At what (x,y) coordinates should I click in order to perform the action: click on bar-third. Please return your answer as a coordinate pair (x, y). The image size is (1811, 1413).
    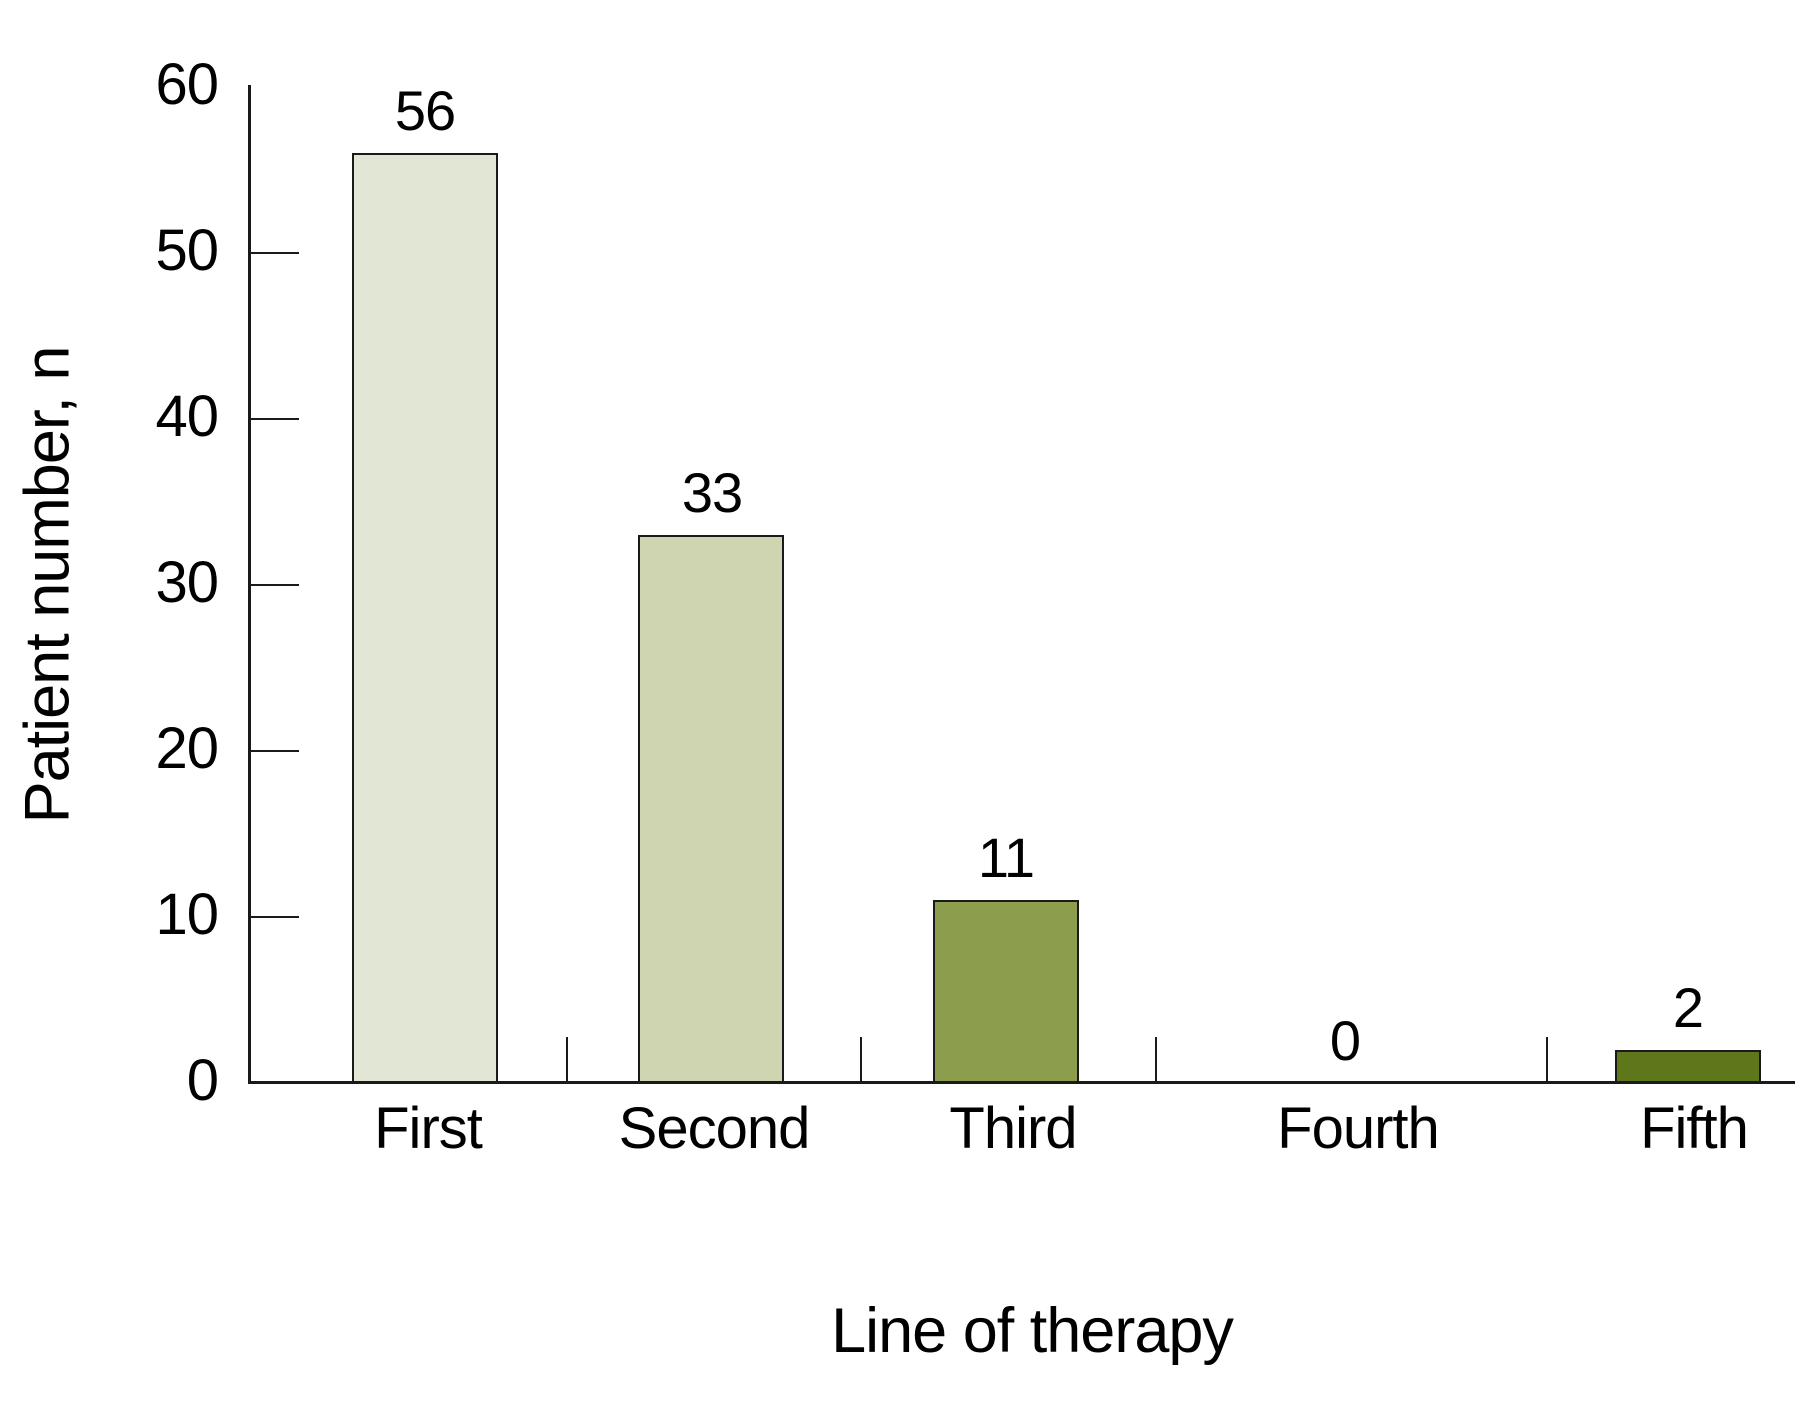
    Looking at the image, I should click on (1006, 992).